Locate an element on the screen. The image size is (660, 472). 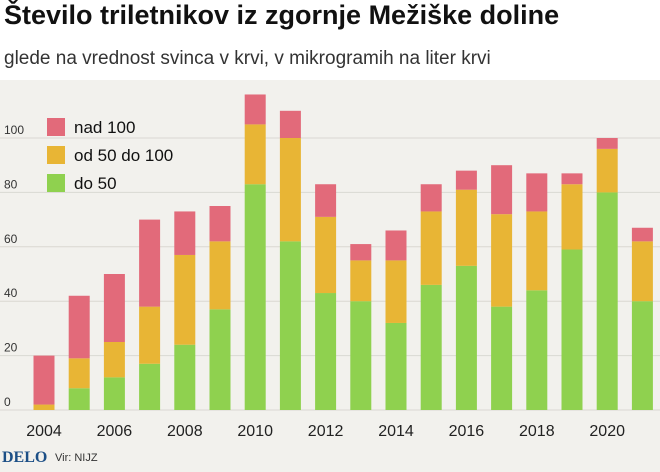
x-tick-label: 2006 is located at coordinates (115, 431).